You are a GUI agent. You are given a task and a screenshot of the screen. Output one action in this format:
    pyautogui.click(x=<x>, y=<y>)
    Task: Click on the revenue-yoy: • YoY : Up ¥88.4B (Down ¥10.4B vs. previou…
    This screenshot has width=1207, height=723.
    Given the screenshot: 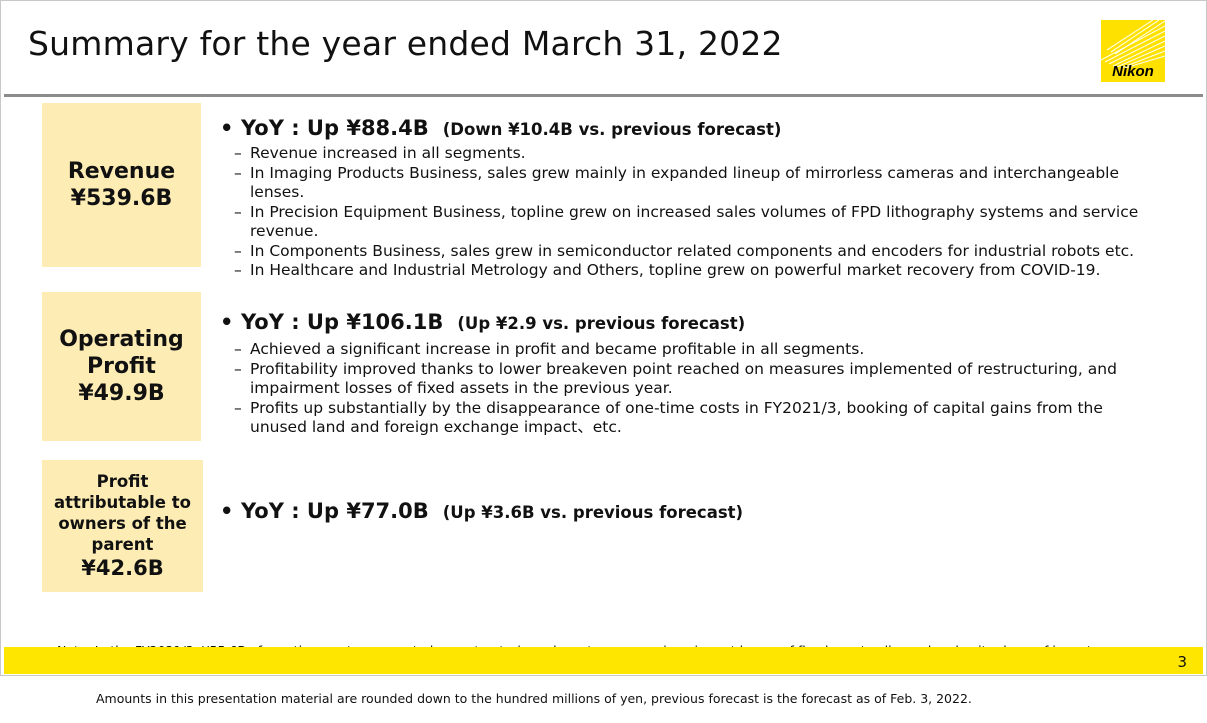 What is the action you would take?
    pyautogui.click(x=679, y=129)
    